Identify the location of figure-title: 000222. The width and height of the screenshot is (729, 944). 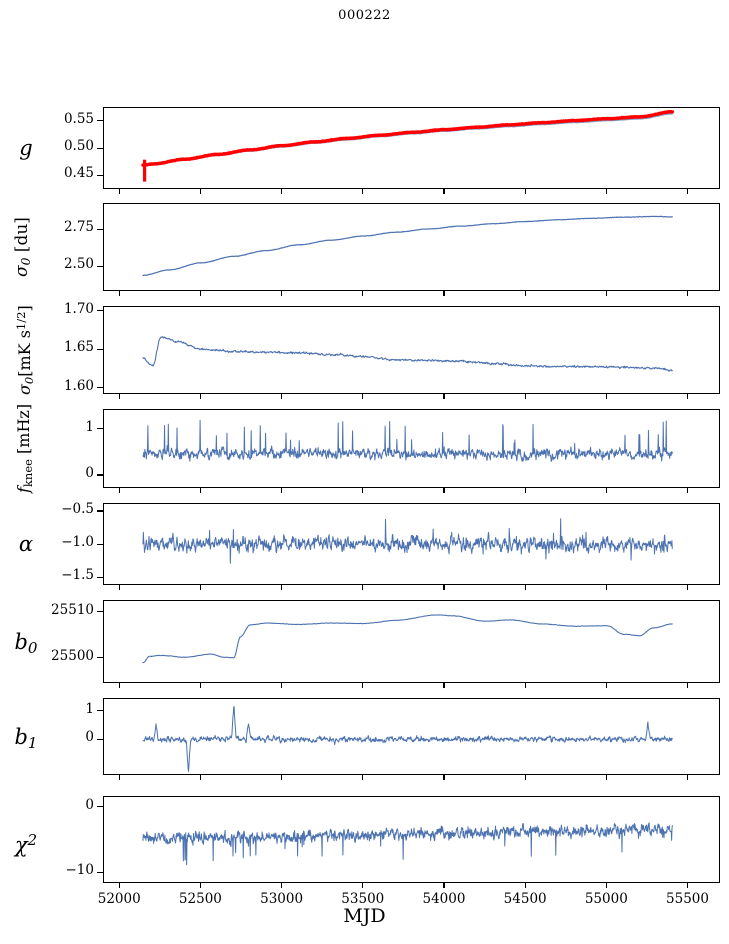
(364, 15).